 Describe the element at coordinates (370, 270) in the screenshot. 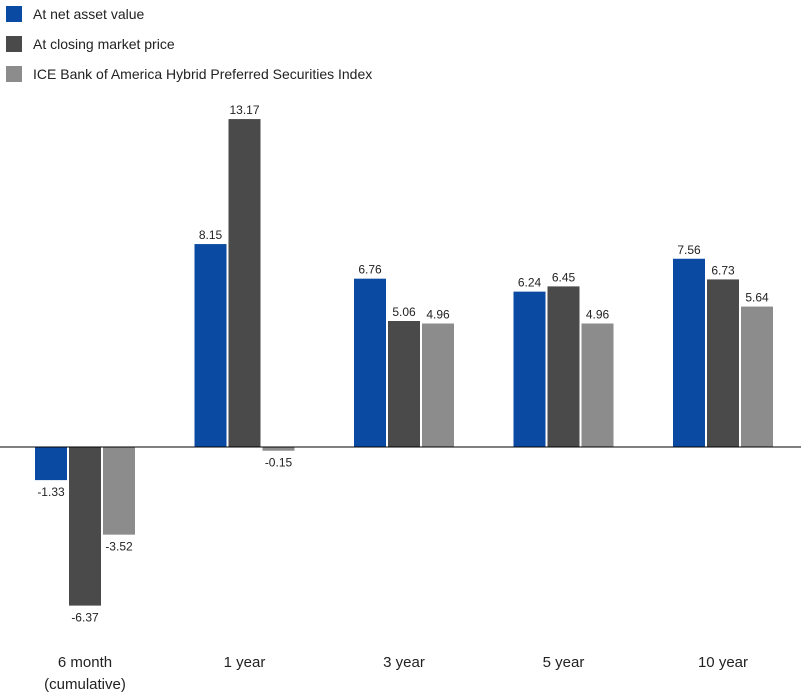

I see `value-label-series1-cat3: 6.76` at that location.